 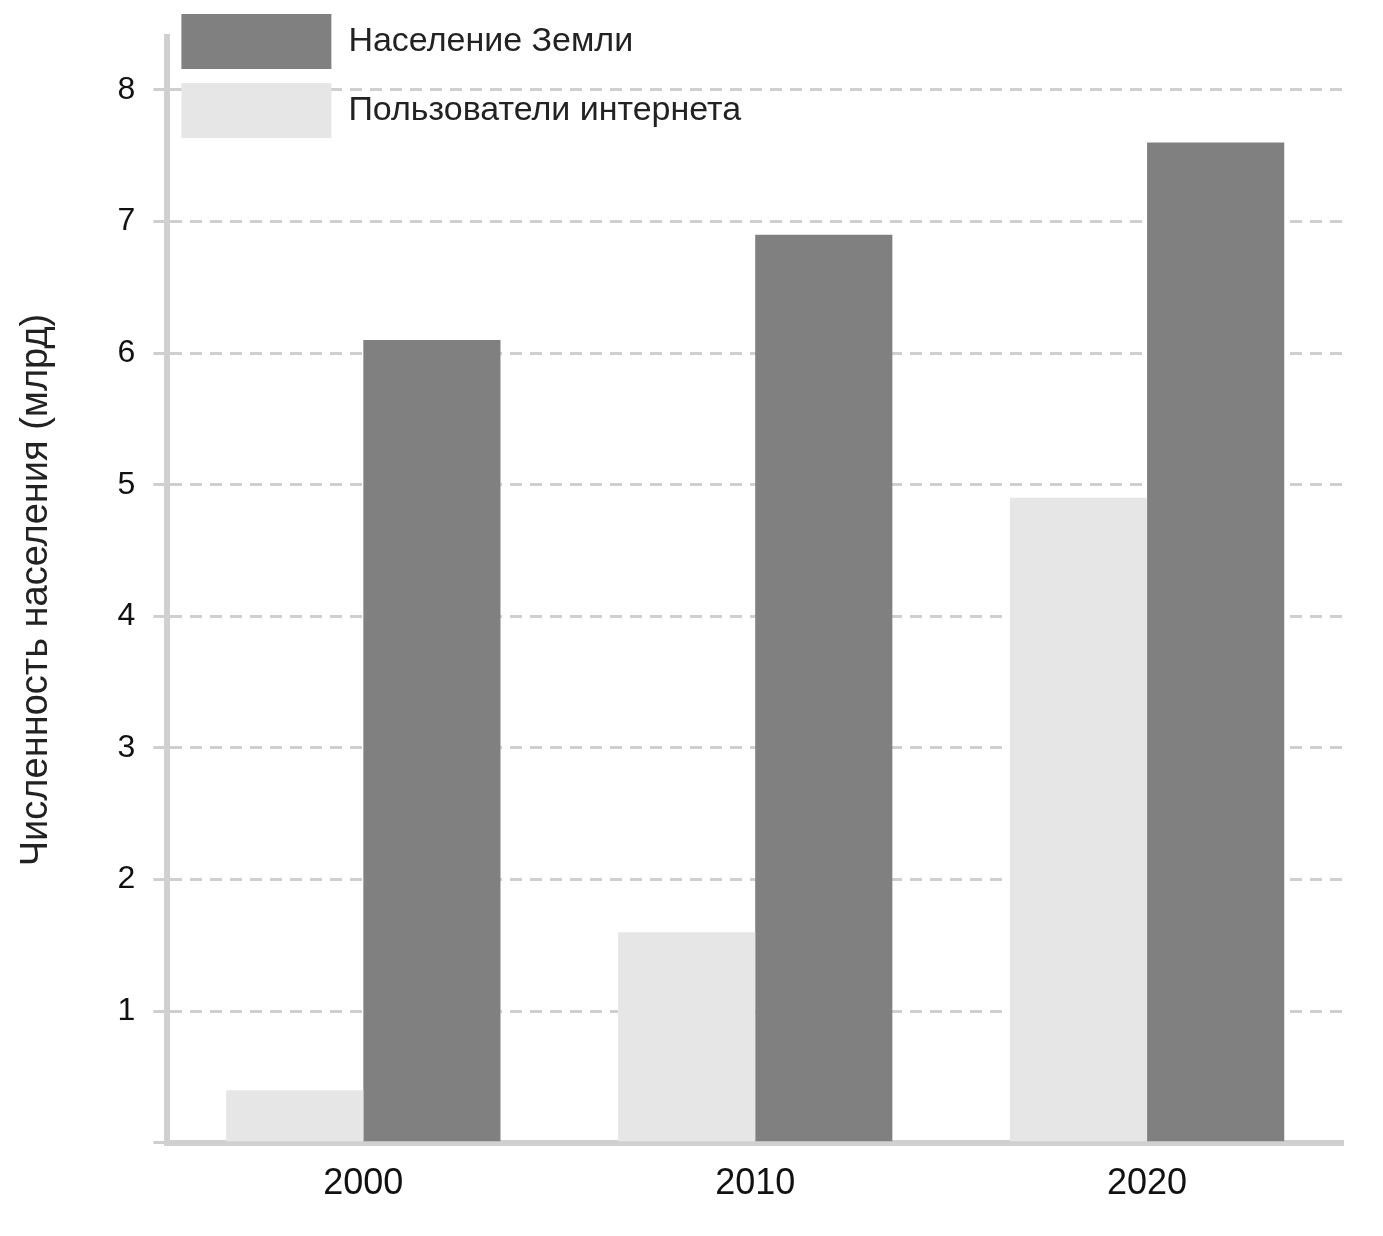 What do you see at coordinates (126, 482) in the screenshot?
I see `y-tick-label: 5` at bounding box center [126, 482].